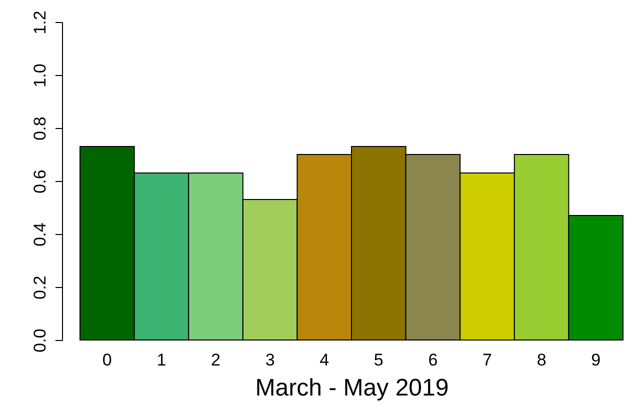  What do you see at coordinates (541, 360) in the screenshot?
I see `x-tick-label: 8` at bounding box center [541, 360].